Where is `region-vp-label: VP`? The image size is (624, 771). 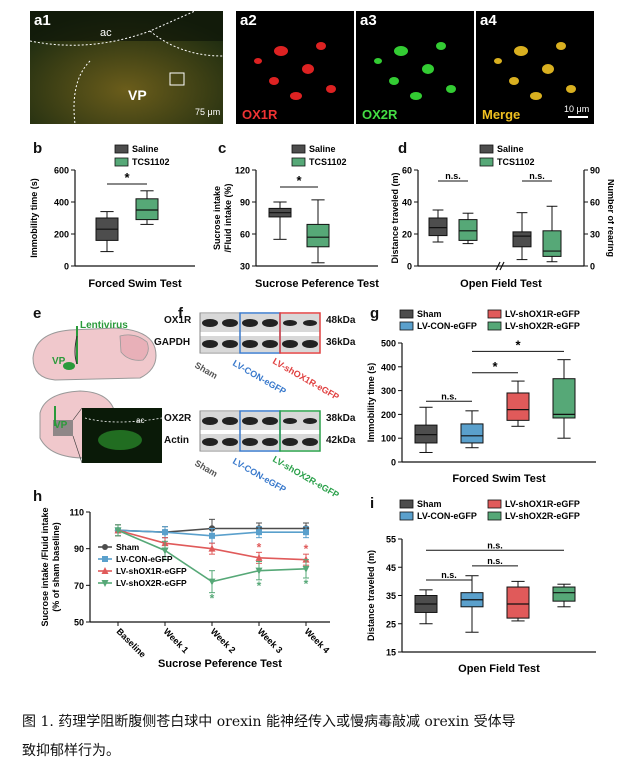 region-vp-label: VP is located at coordinates (59, 361).